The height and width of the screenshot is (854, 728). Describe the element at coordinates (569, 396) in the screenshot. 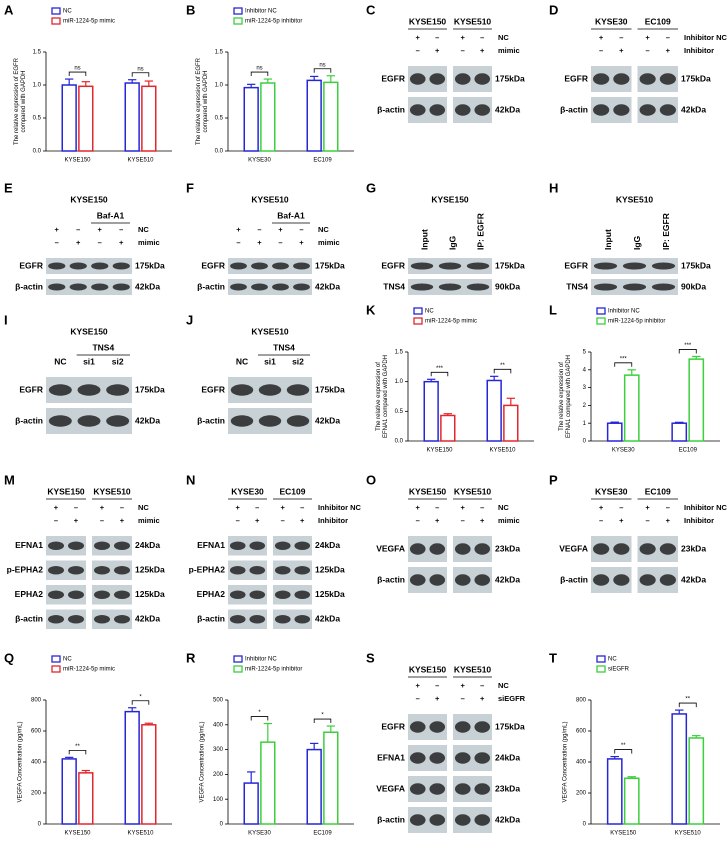

I see `y-axis-label: EFNA1 compared with GAPDH` at that location.